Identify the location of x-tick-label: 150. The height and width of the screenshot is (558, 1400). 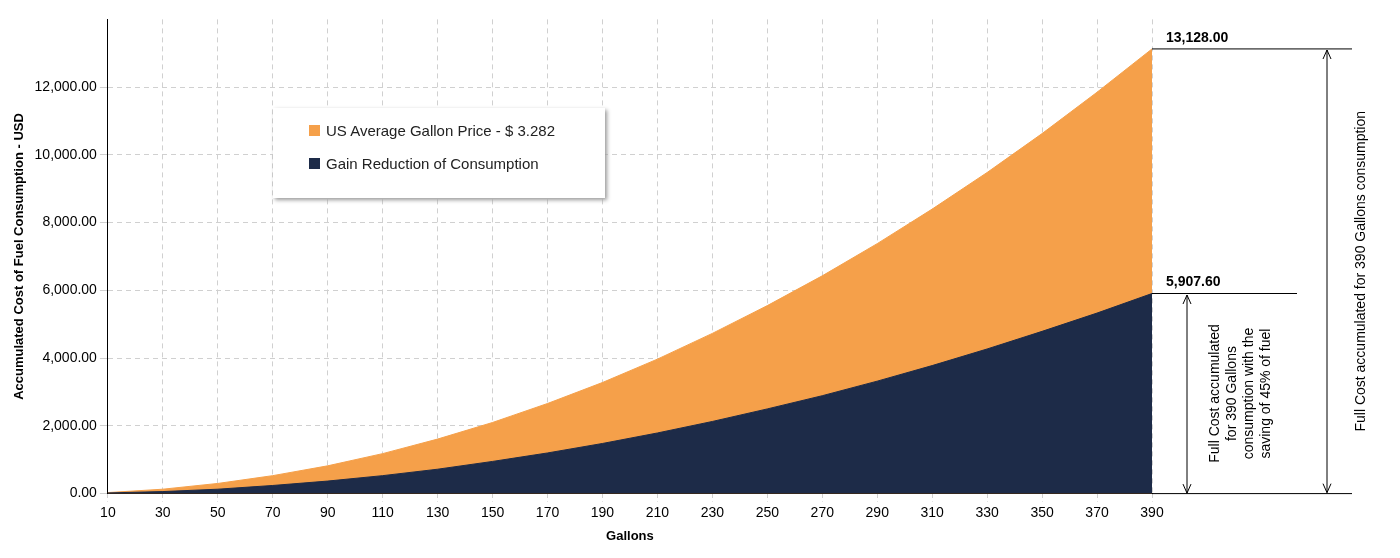
(492, 511).